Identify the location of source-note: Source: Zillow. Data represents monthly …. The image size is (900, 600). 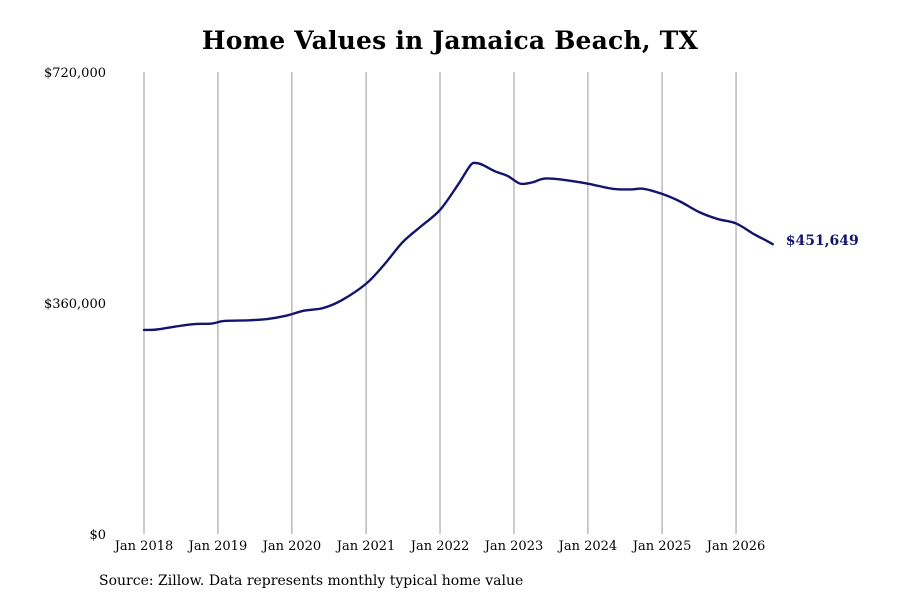
(311, 581).